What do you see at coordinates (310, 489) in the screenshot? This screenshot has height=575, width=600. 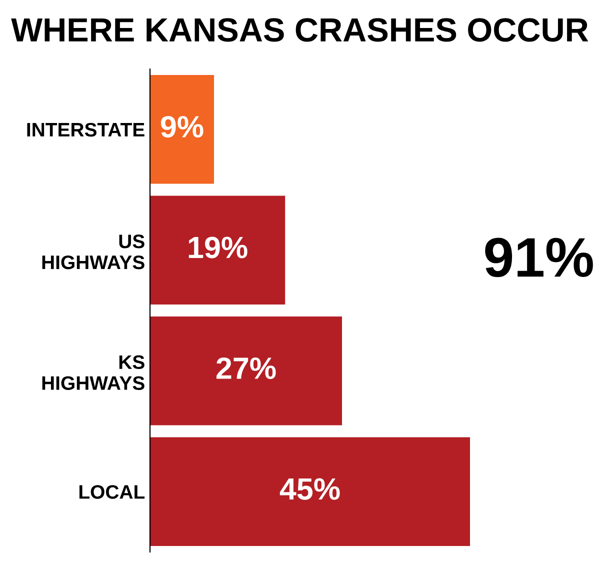 I see `data-label: 45%` at bounding box center [310, 489].